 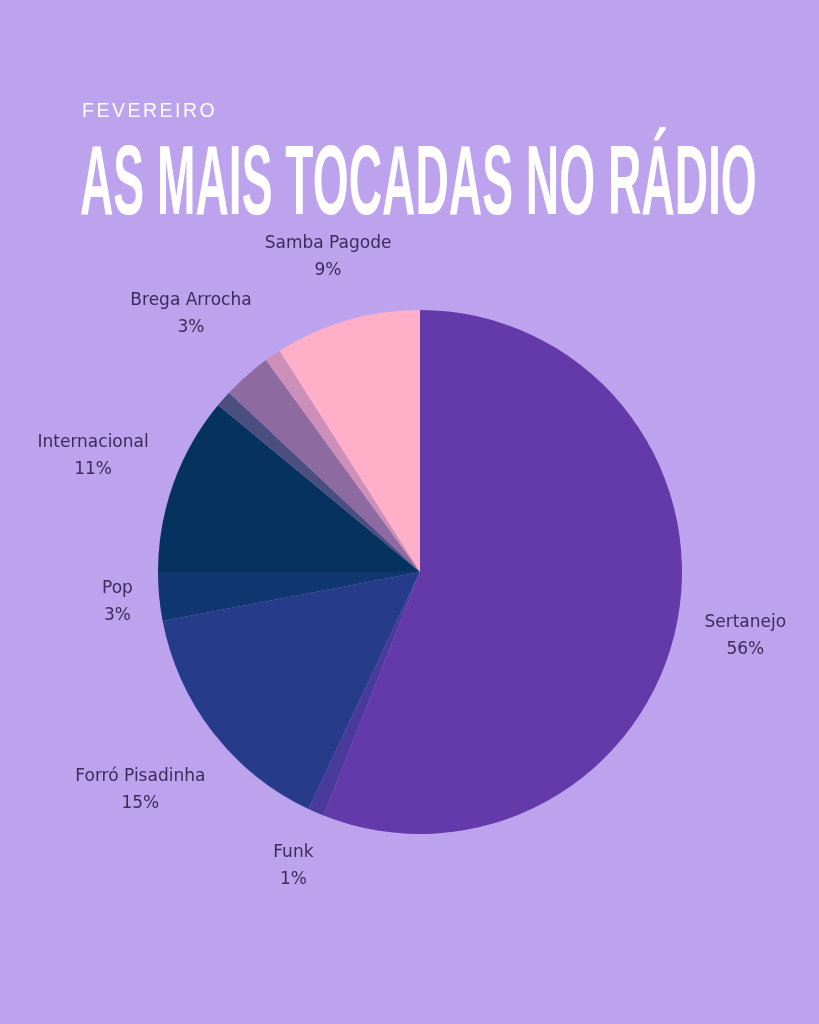 What do you see at coordinates (140, 775) in the screenshot?
I see `slice-label: Forró Pisadinha` at bounding box center [140, 775].